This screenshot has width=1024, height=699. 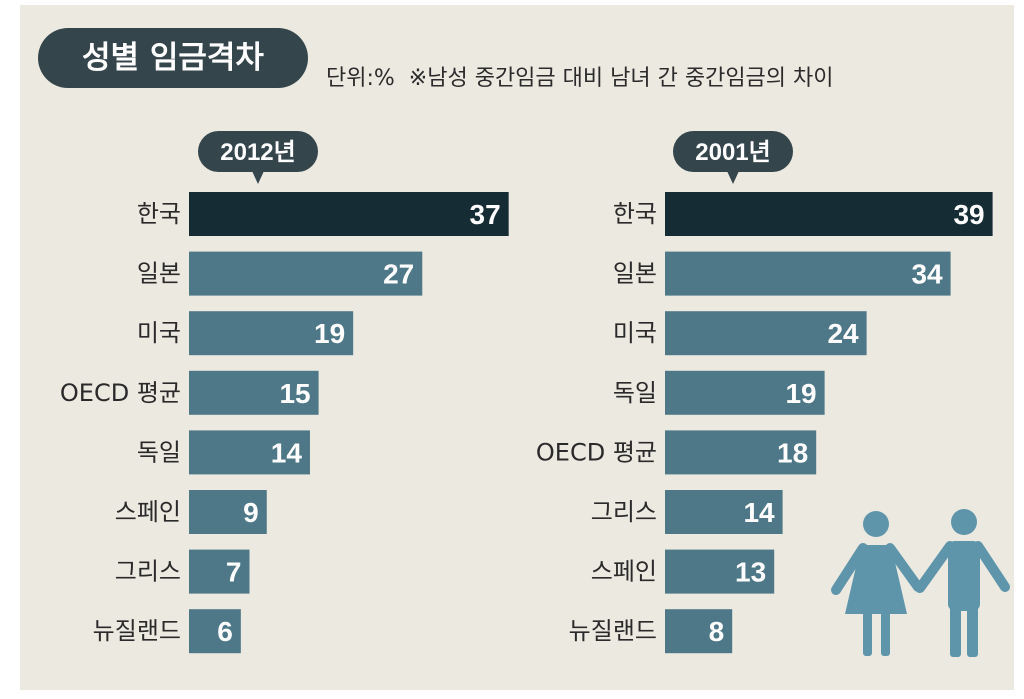 What do you see at coordinates (257, 152) in the screenshot?
I see `year-label-text: 2012년` at bounding box center [257, 152].